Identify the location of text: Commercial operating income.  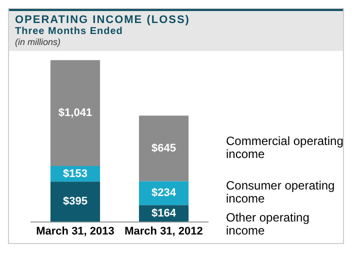
(285, 147).